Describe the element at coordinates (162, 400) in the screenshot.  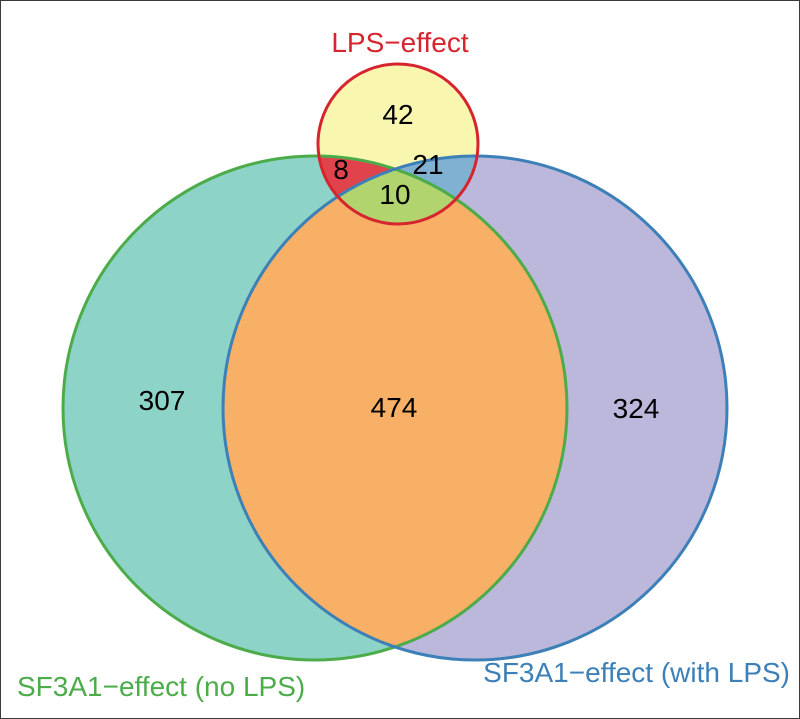
I see `count-nolps-only: 307` at that location.